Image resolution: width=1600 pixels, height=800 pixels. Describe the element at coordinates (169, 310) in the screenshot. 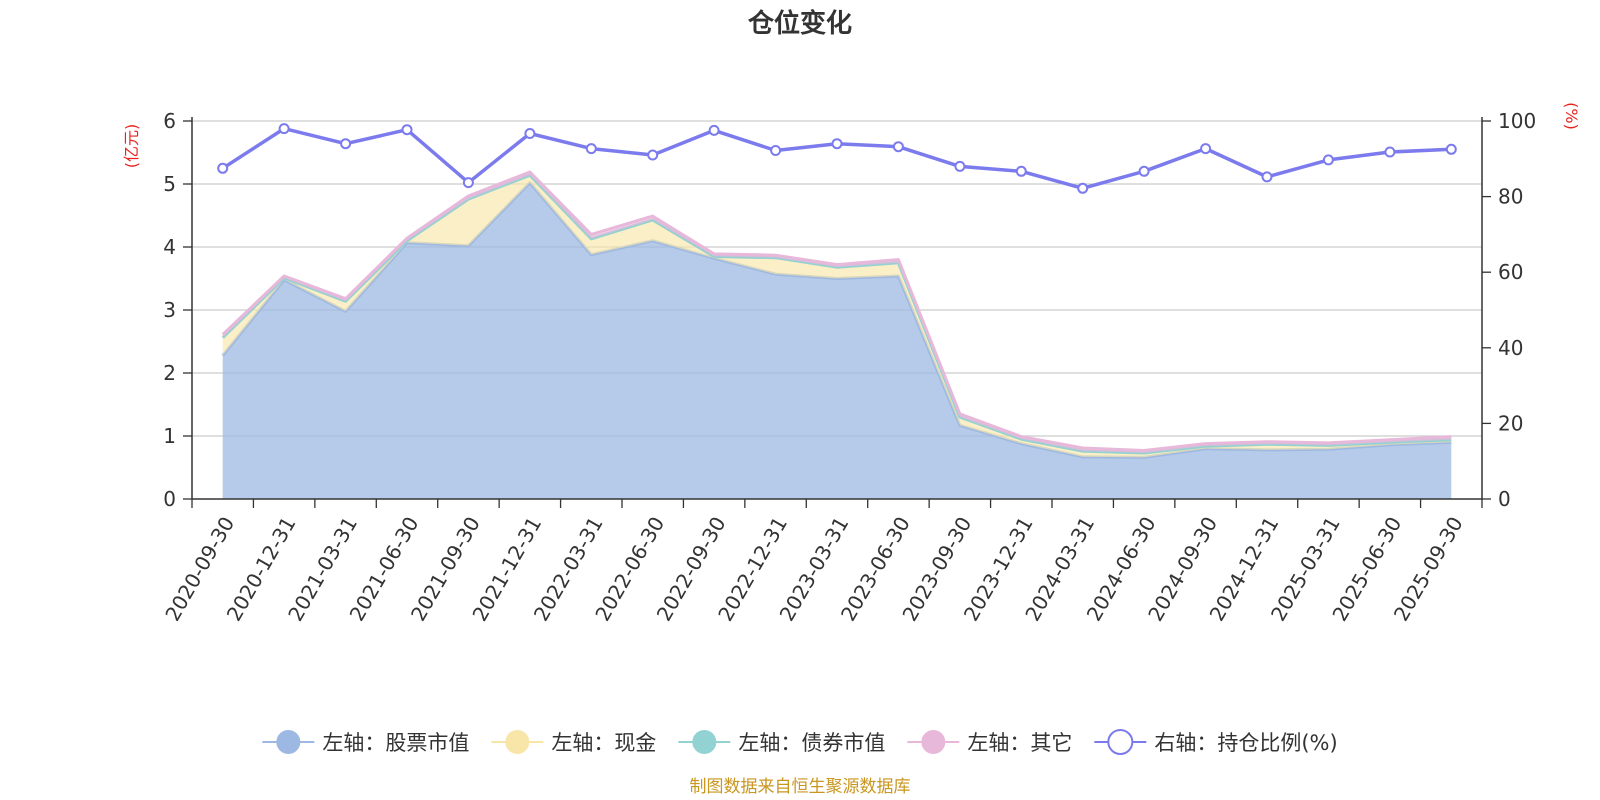

I see `left-tick-label: 3` at that location.